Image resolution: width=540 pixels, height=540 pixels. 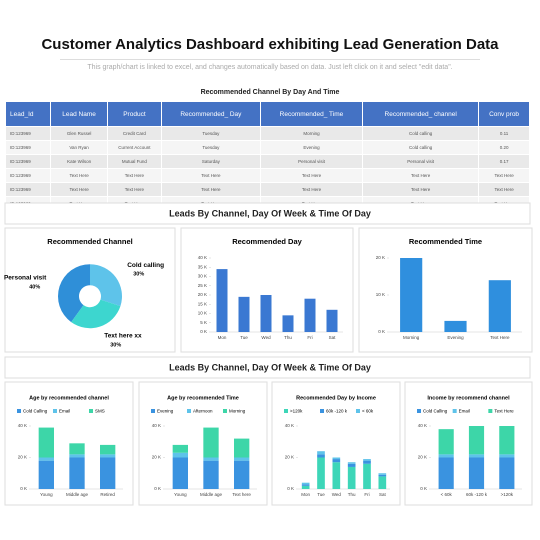 I want to click on x-tick-label: Sat, so click(x=383, y=494).